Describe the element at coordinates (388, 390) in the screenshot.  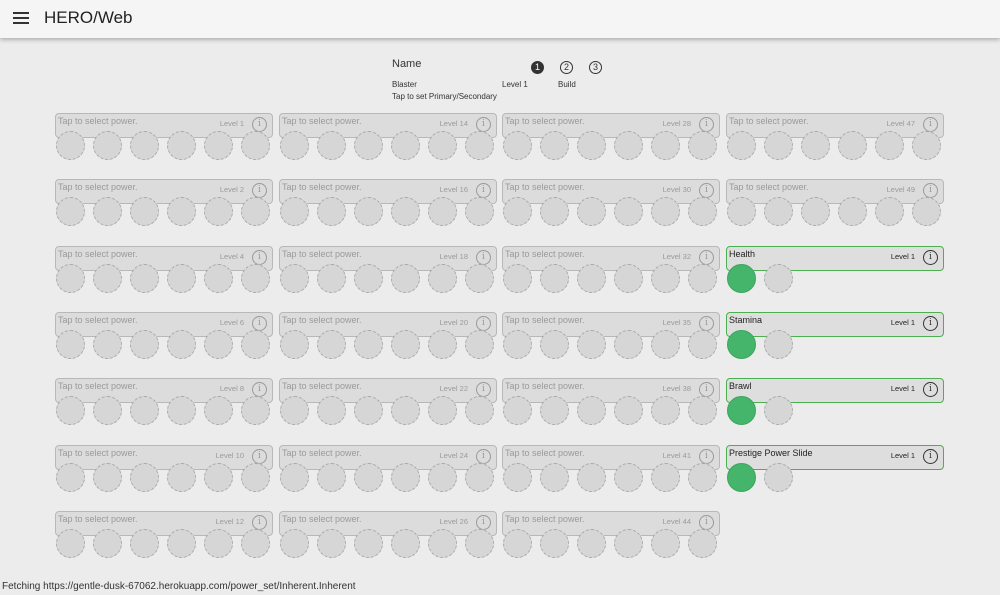
I see `power-select-bar: Tap to select power. Level 22 i` at that location.